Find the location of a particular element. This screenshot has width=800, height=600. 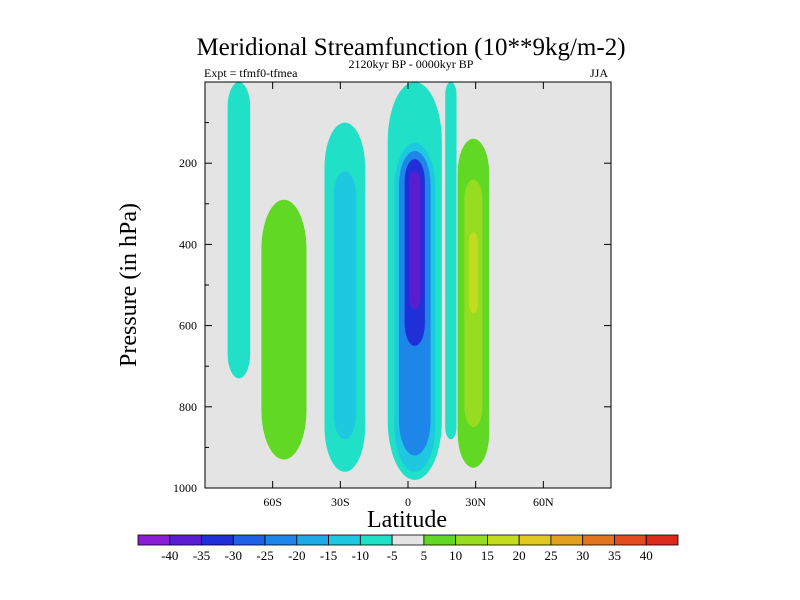

colorbar-label: -20 is located at coordinates (296, 555).